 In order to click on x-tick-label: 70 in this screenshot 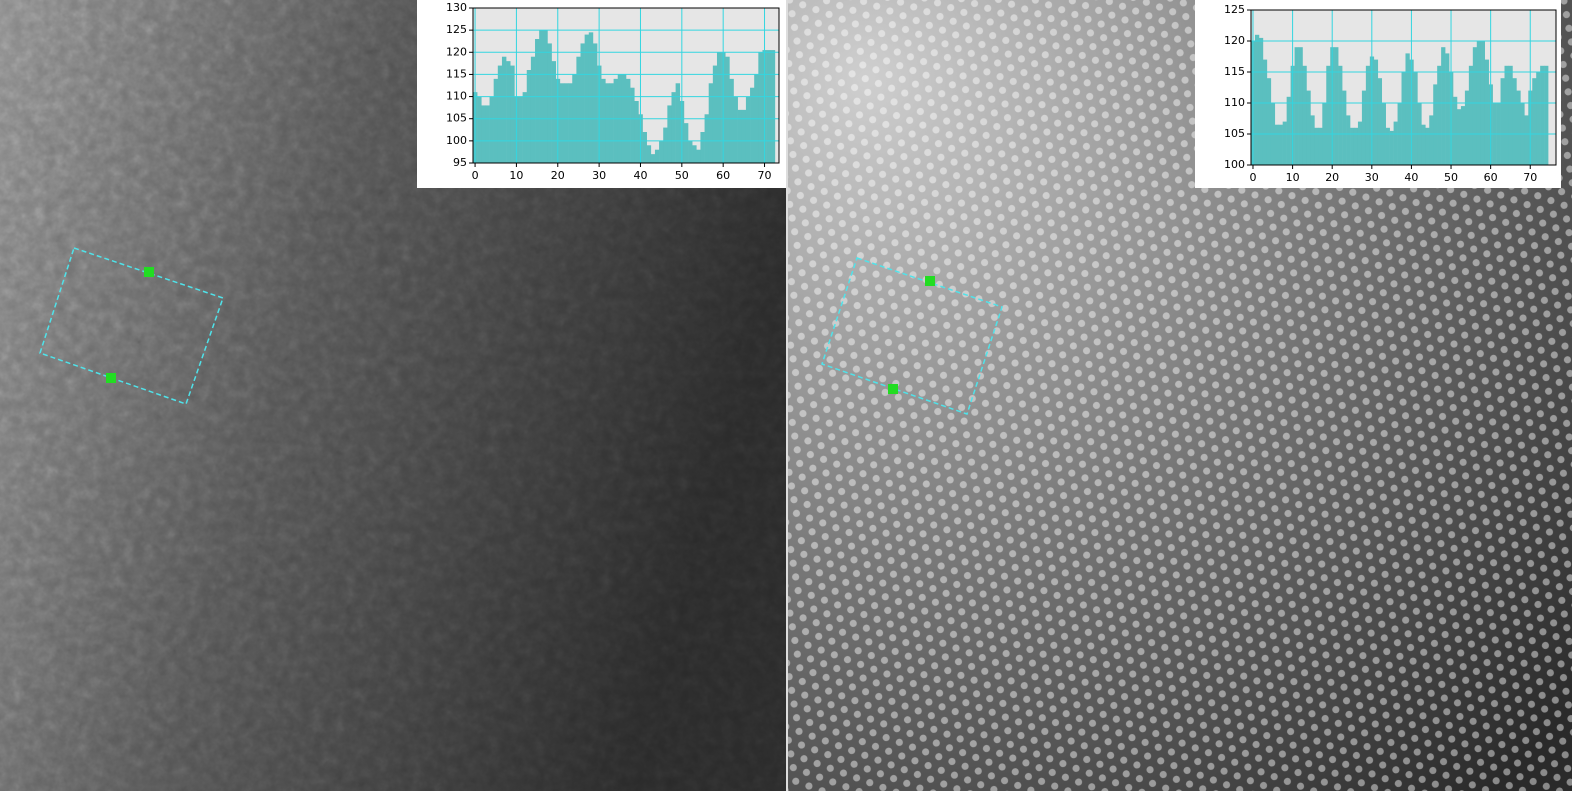, I will do `click(1530, 177)`.